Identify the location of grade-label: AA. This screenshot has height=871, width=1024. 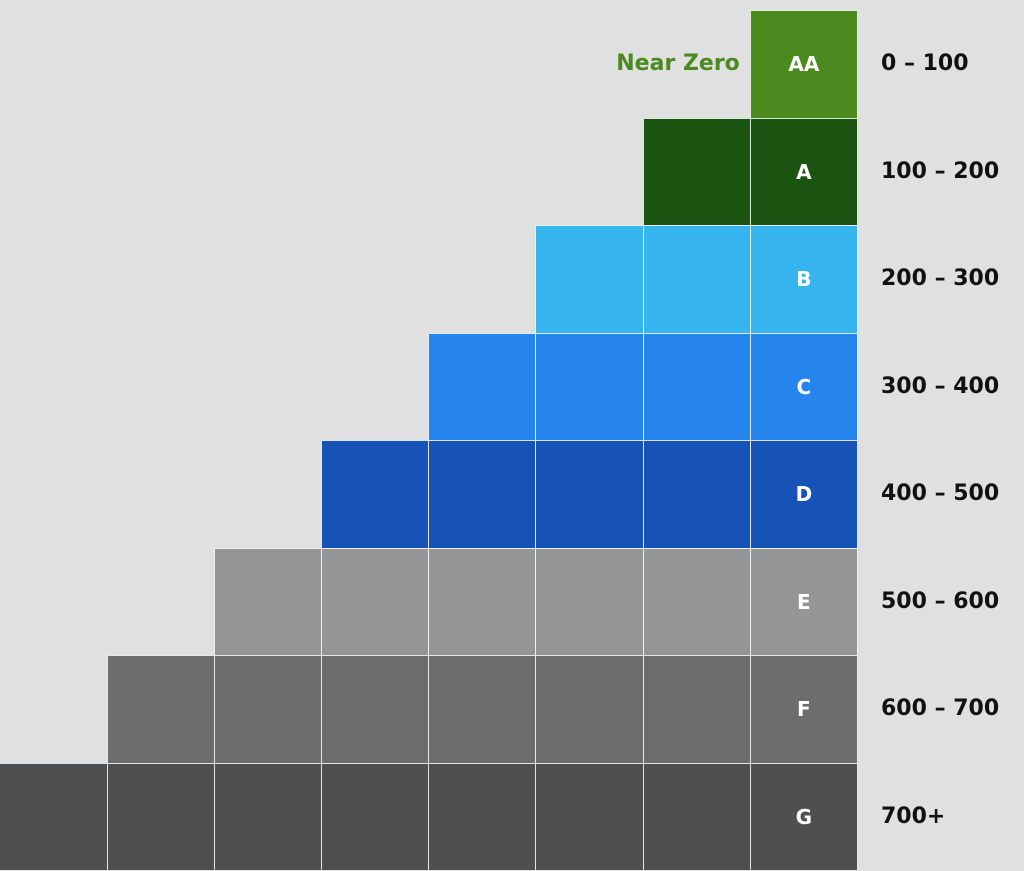
(803, 64).